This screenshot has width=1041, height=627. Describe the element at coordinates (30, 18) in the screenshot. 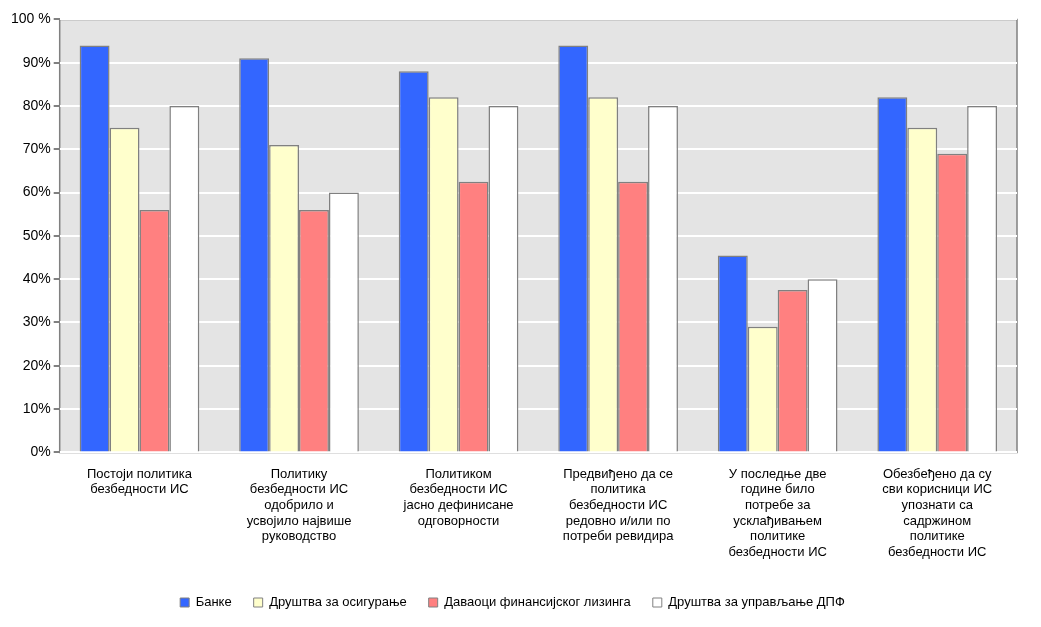

I see `y-tick-label: 100 %` at that location.